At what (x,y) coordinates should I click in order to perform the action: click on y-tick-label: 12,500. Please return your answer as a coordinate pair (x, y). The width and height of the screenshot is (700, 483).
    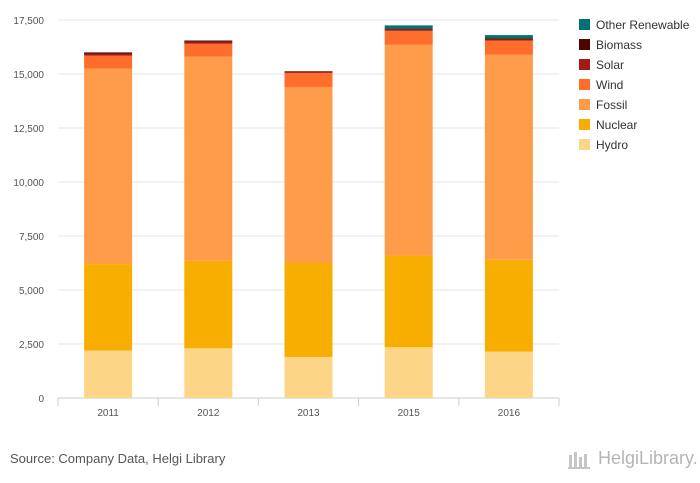
    Looking at the image, I should click on (28, 129).